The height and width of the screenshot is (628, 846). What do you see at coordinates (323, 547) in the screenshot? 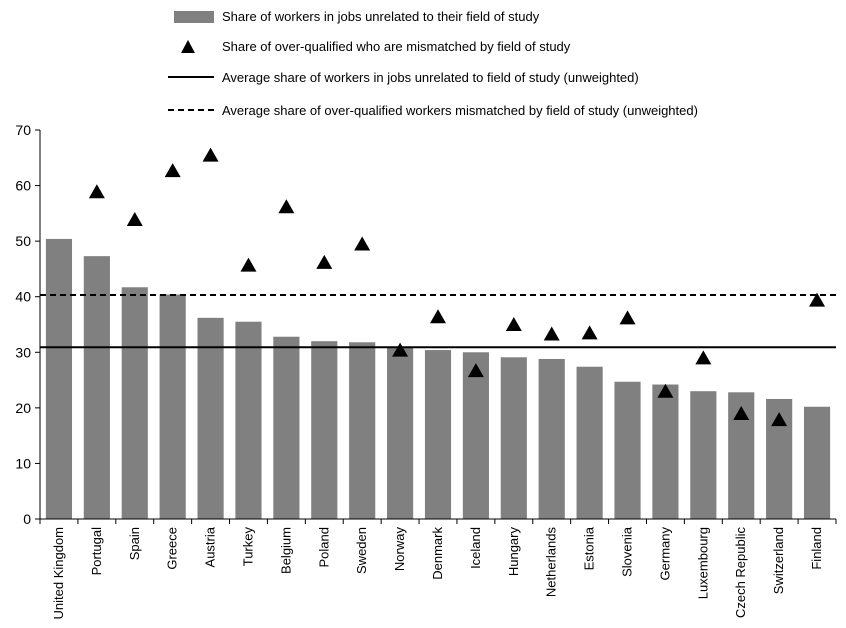
I see `x-category-label: Poland` at bounding box center [323, 547].